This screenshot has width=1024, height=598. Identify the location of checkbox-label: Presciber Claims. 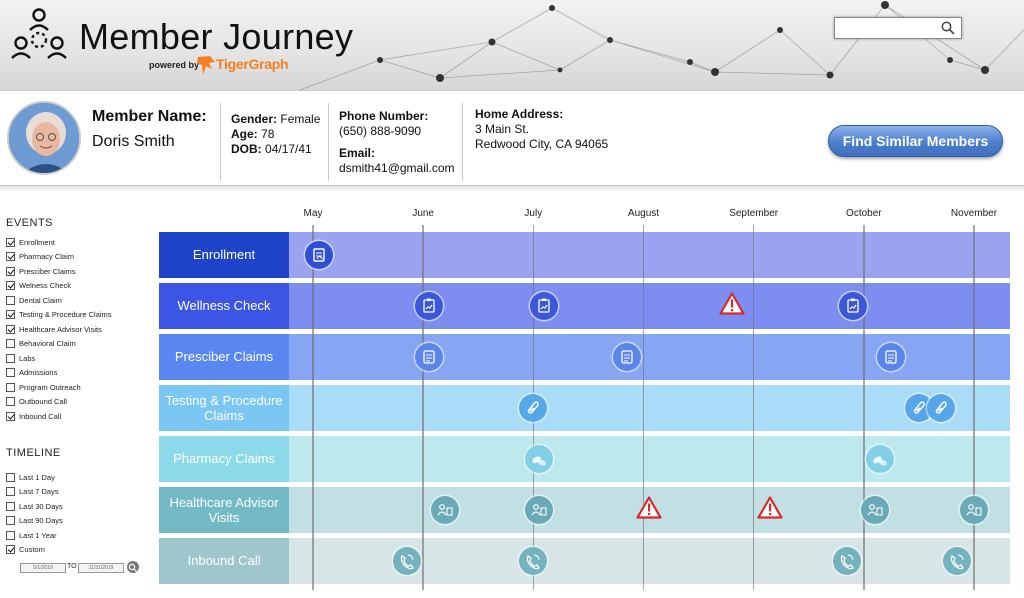
(47, 271).